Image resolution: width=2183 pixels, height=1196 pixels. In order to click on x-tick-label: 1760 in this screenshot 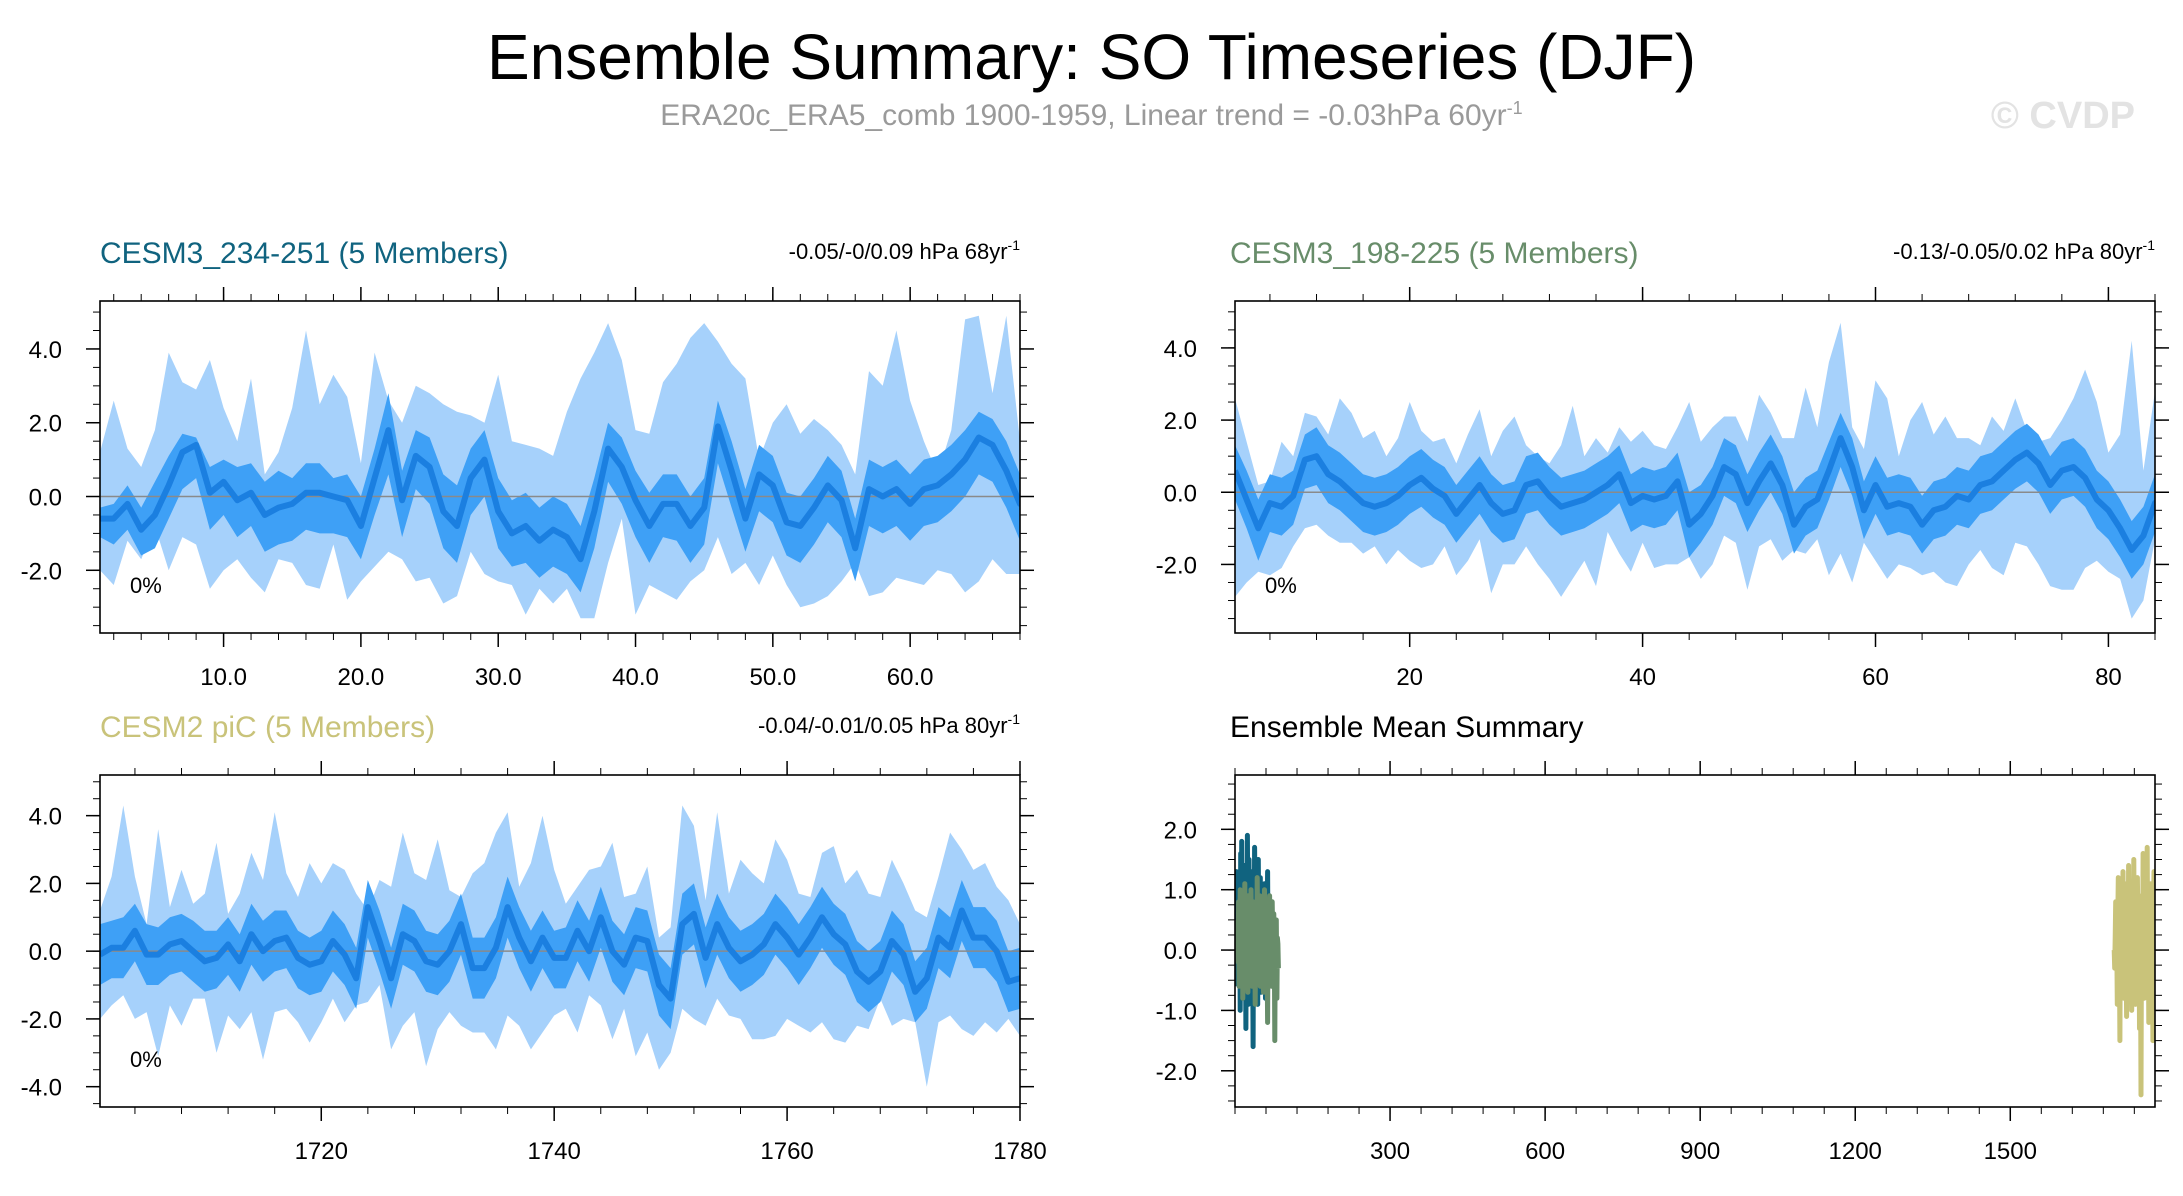, I will do `click(786, 1151)`.